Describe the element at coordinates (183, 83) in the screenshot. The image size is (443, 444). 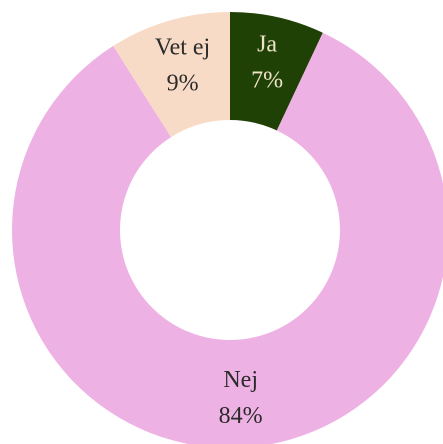
I see `value-label: 9%` at that location.